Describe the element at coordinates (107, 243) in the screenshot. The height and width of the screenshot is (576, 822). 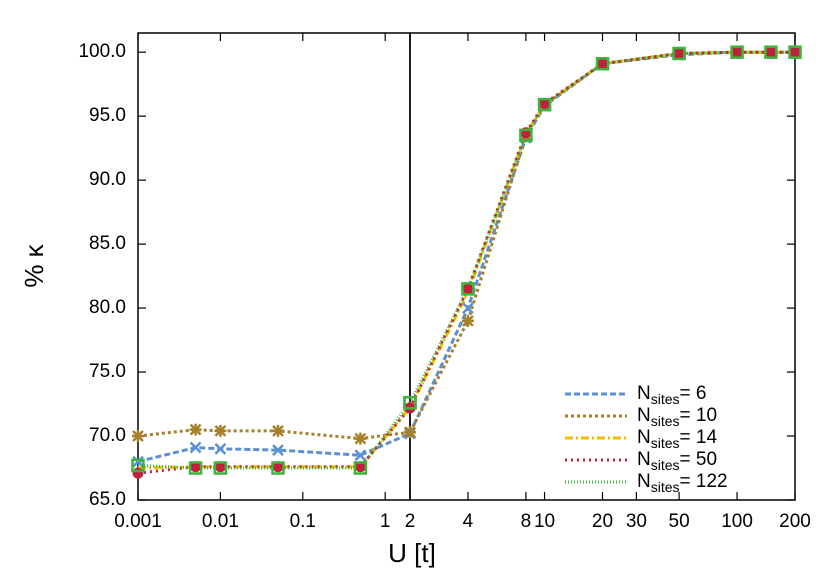
I see `y-tick-label: 85.0` at that location.